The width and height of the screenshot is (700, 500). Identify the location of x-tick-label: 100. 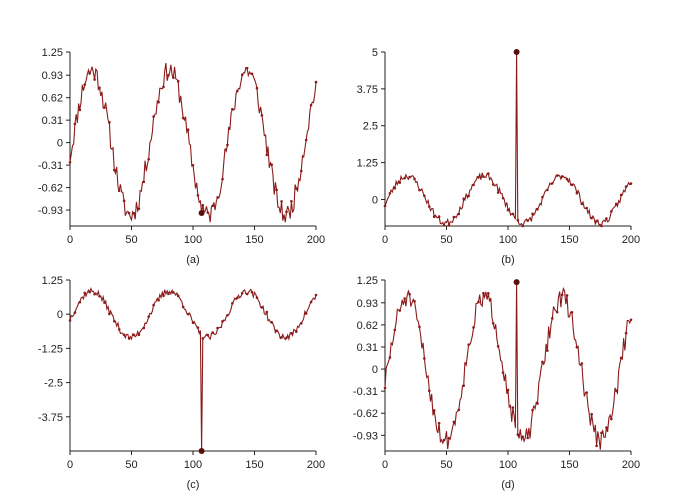
(193, 465).